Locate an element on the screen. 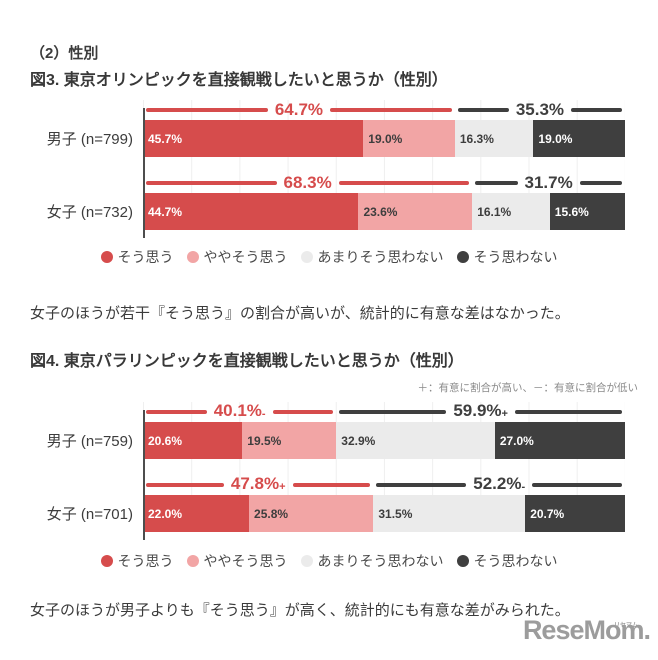  bracket-label: 35.3% is located at coordinates (540, 109).